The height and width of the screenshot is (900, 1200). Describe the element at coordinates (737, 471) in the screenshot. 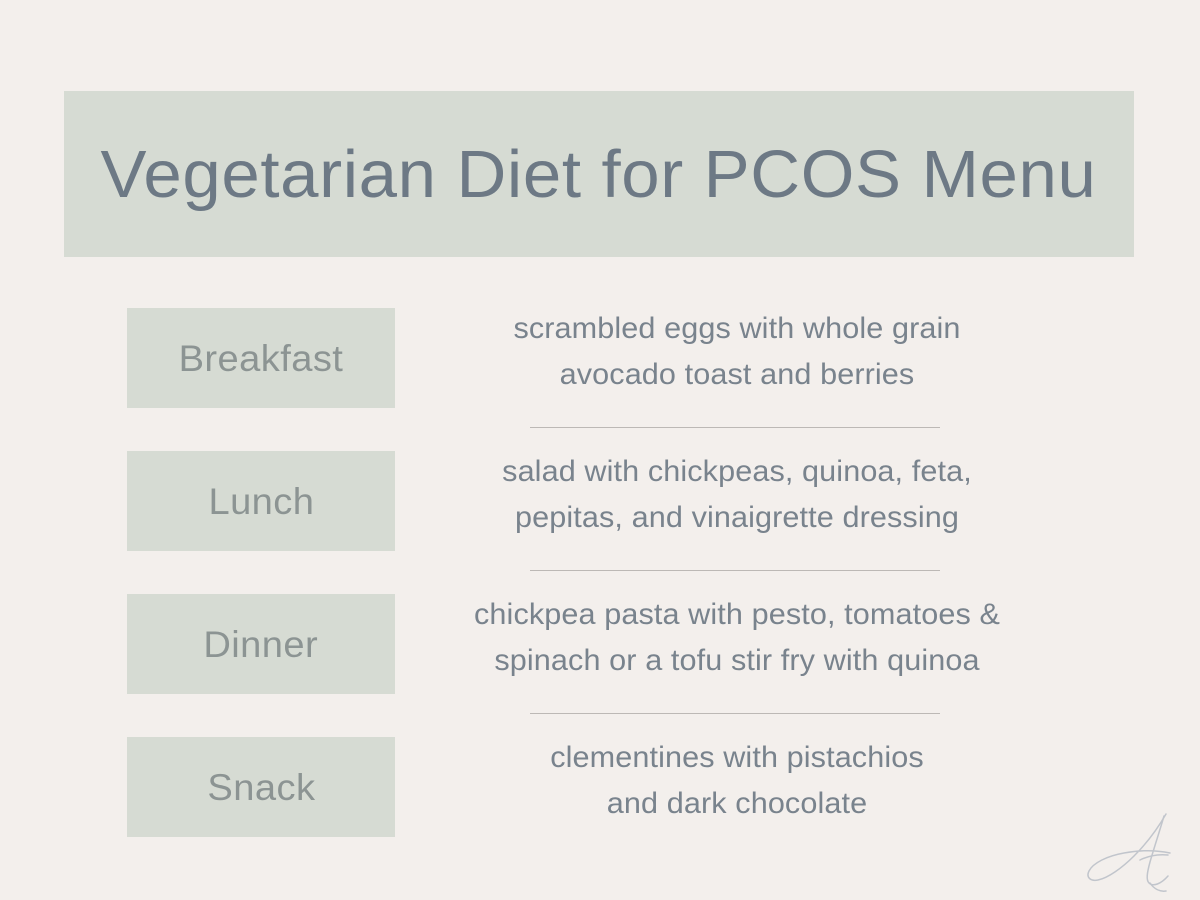

I see `meal-description-line: salad with chickpeas, quinoa, feta,` at that location.